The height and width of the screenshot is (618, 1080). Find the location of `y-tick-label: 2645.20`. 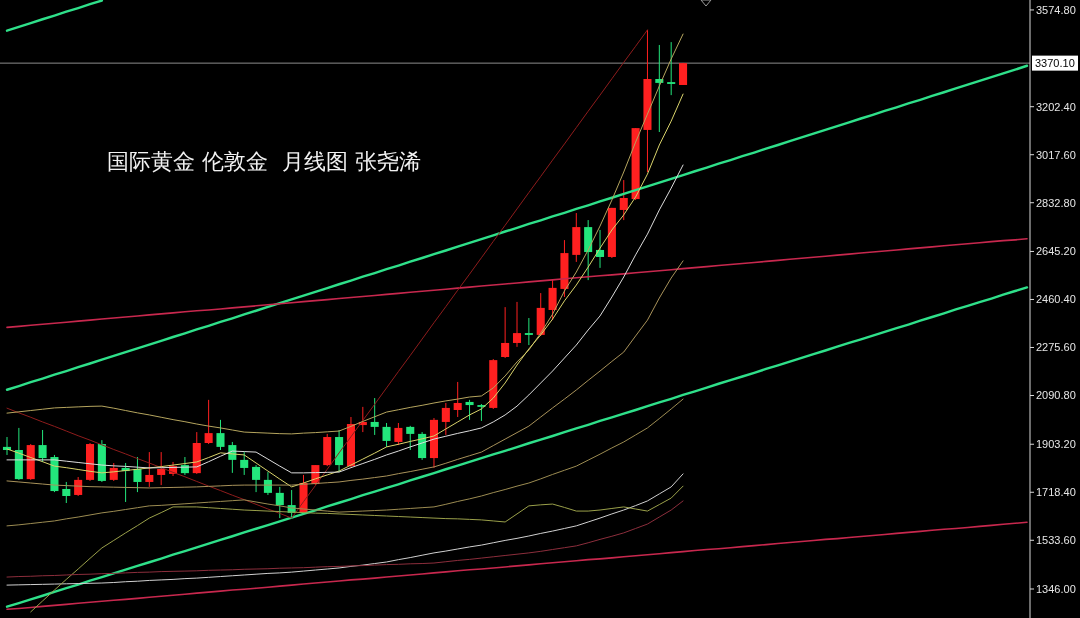

y-tick-label: 2645.20 is located at coordinates (1056, 251).